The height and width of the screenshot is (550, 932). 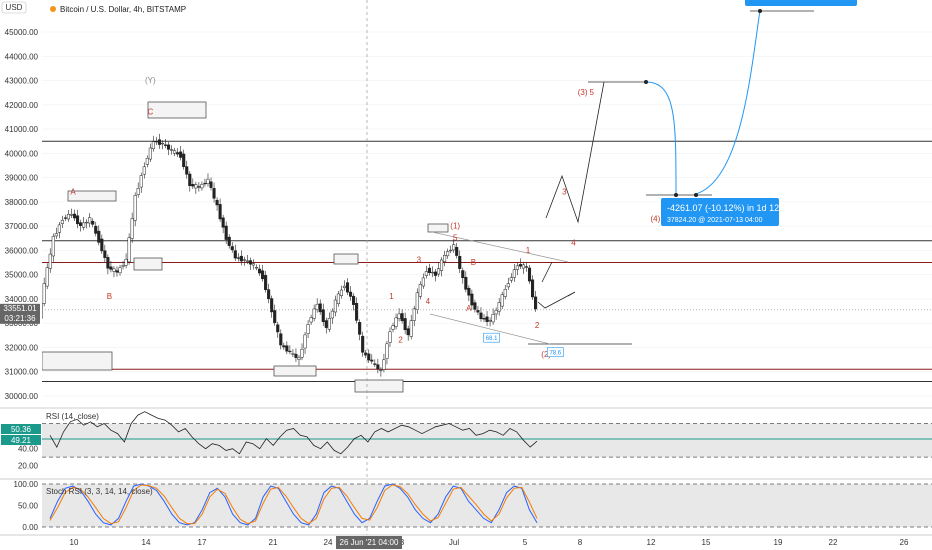 What do you see at coordinates (20, 313) in the screenshot?
I see `last-price-tag-bg` at bounding box center [20, 313].